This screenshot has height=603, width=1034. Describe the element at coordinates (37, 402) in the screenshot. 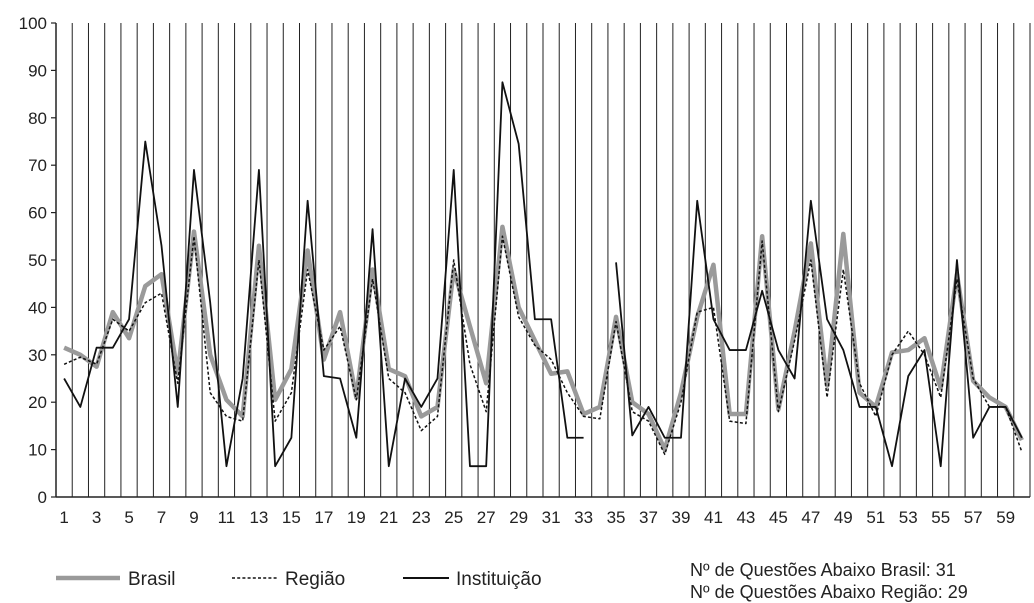

I see `y-tick-label: 20` at that location.